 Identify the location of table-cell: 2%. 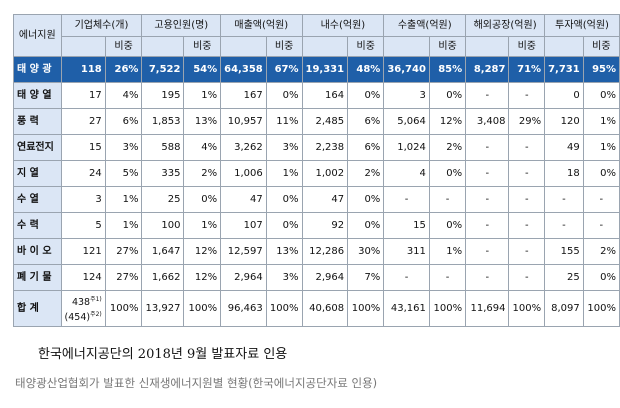
(601, 251).